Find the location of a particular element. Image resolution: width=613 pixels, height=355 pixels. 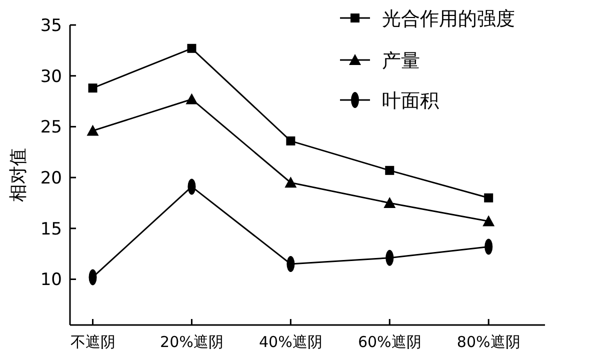

legend-label: 产量 is located at coordinates (401, 61).